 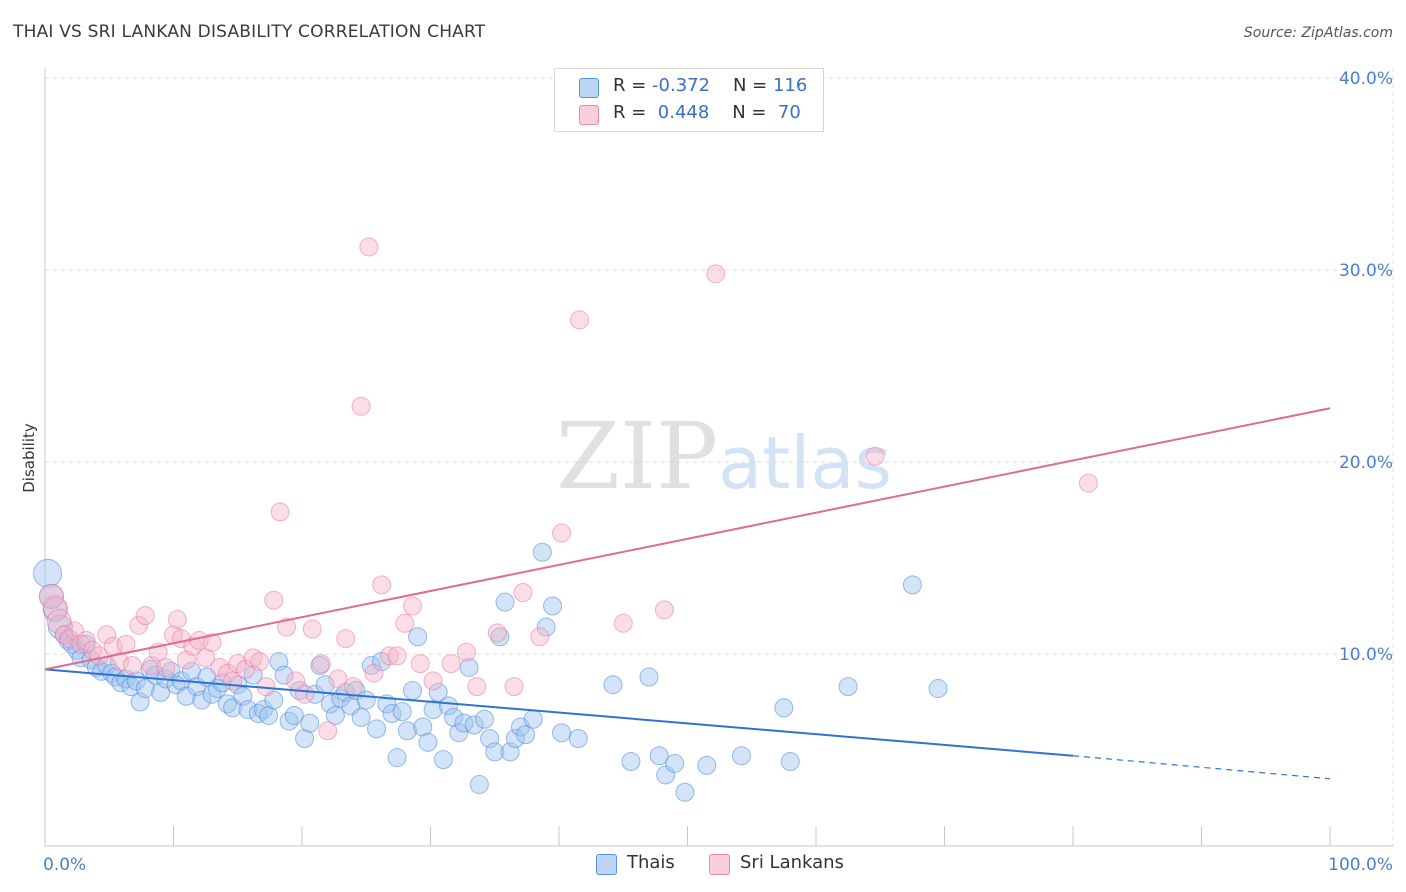 I want to click on legend-swatch-sri-lankans, so click(x=589, y=115).